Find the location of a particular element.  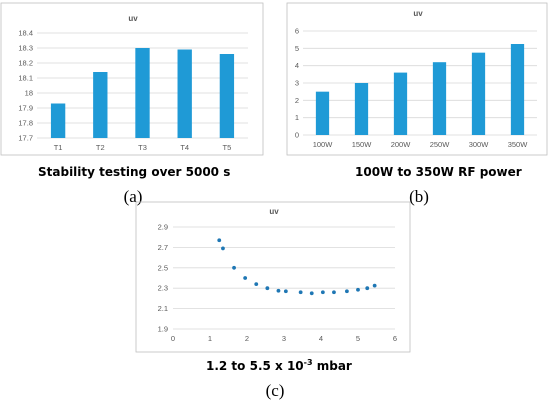

c-x-tick-label: 2 is located at coordinates (247, 338).